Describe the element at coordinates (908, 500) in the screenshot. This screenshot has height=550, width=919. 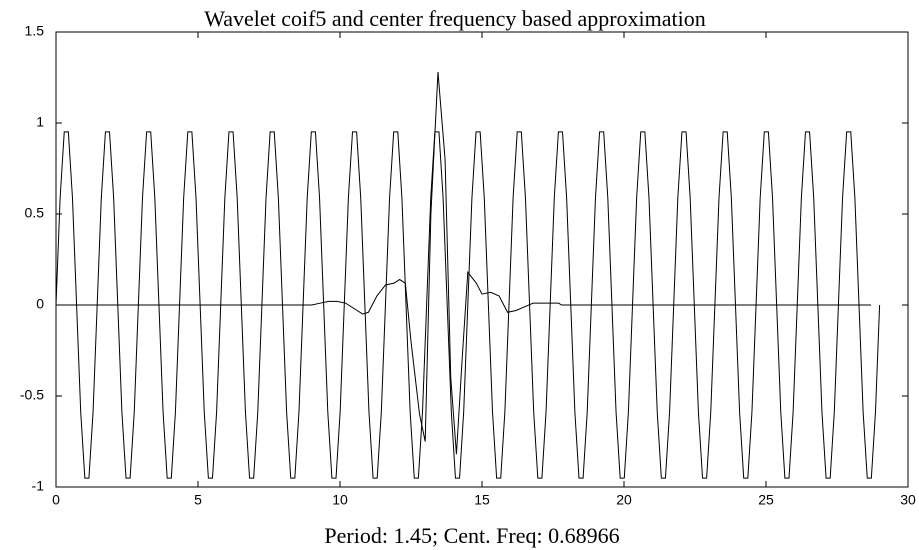
I see `x-tick-label: 30` at that location.